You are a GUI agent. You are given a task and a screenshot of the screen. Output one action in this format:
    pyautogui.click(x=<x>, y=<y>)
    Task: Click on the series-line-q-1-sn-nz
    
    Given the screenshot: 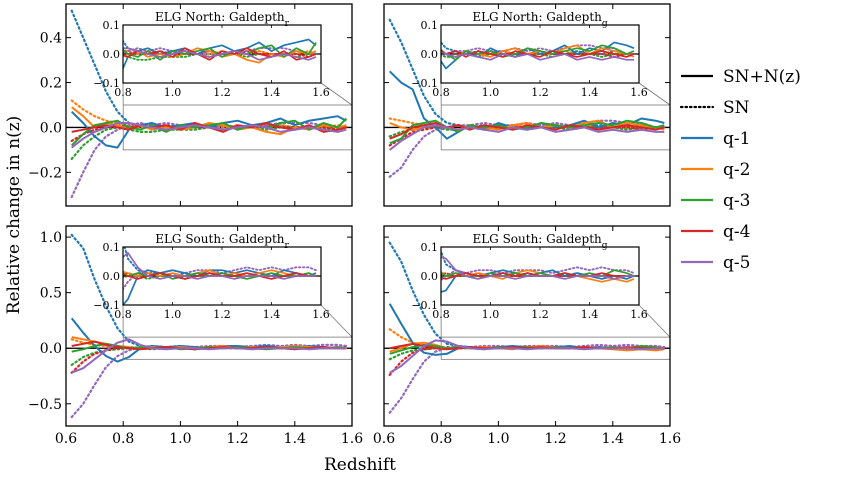 What is the action you would take?
    pyautogui.click(x=208, y=340)
    